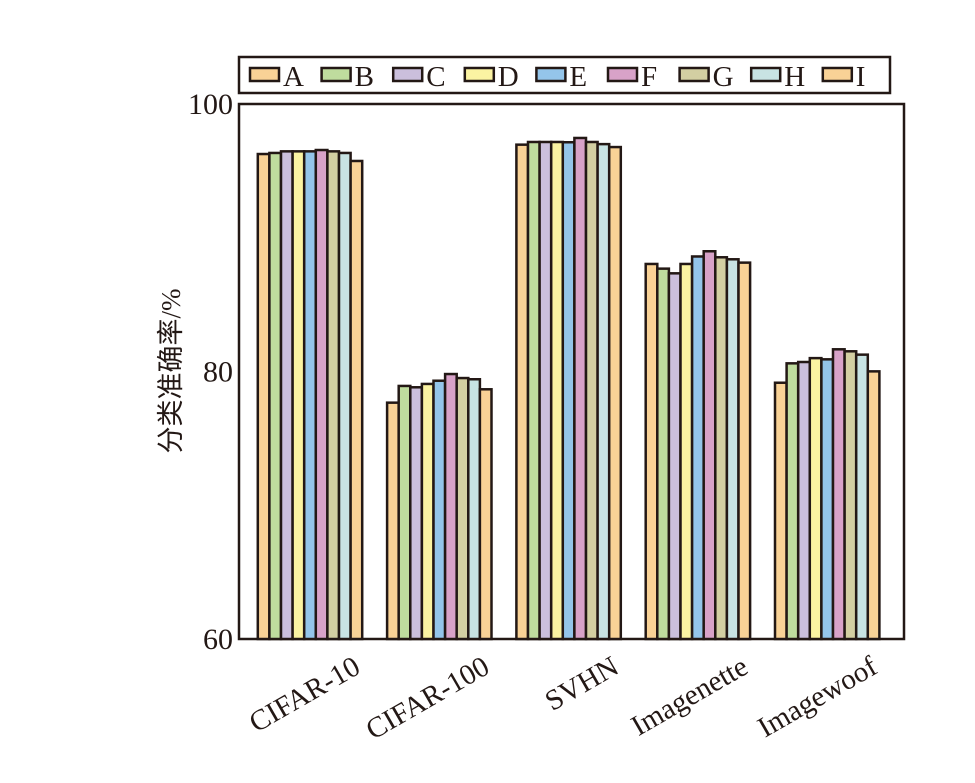 The image size is (975, 783). I want to click on legend-swatch-A, so click(264, 74).